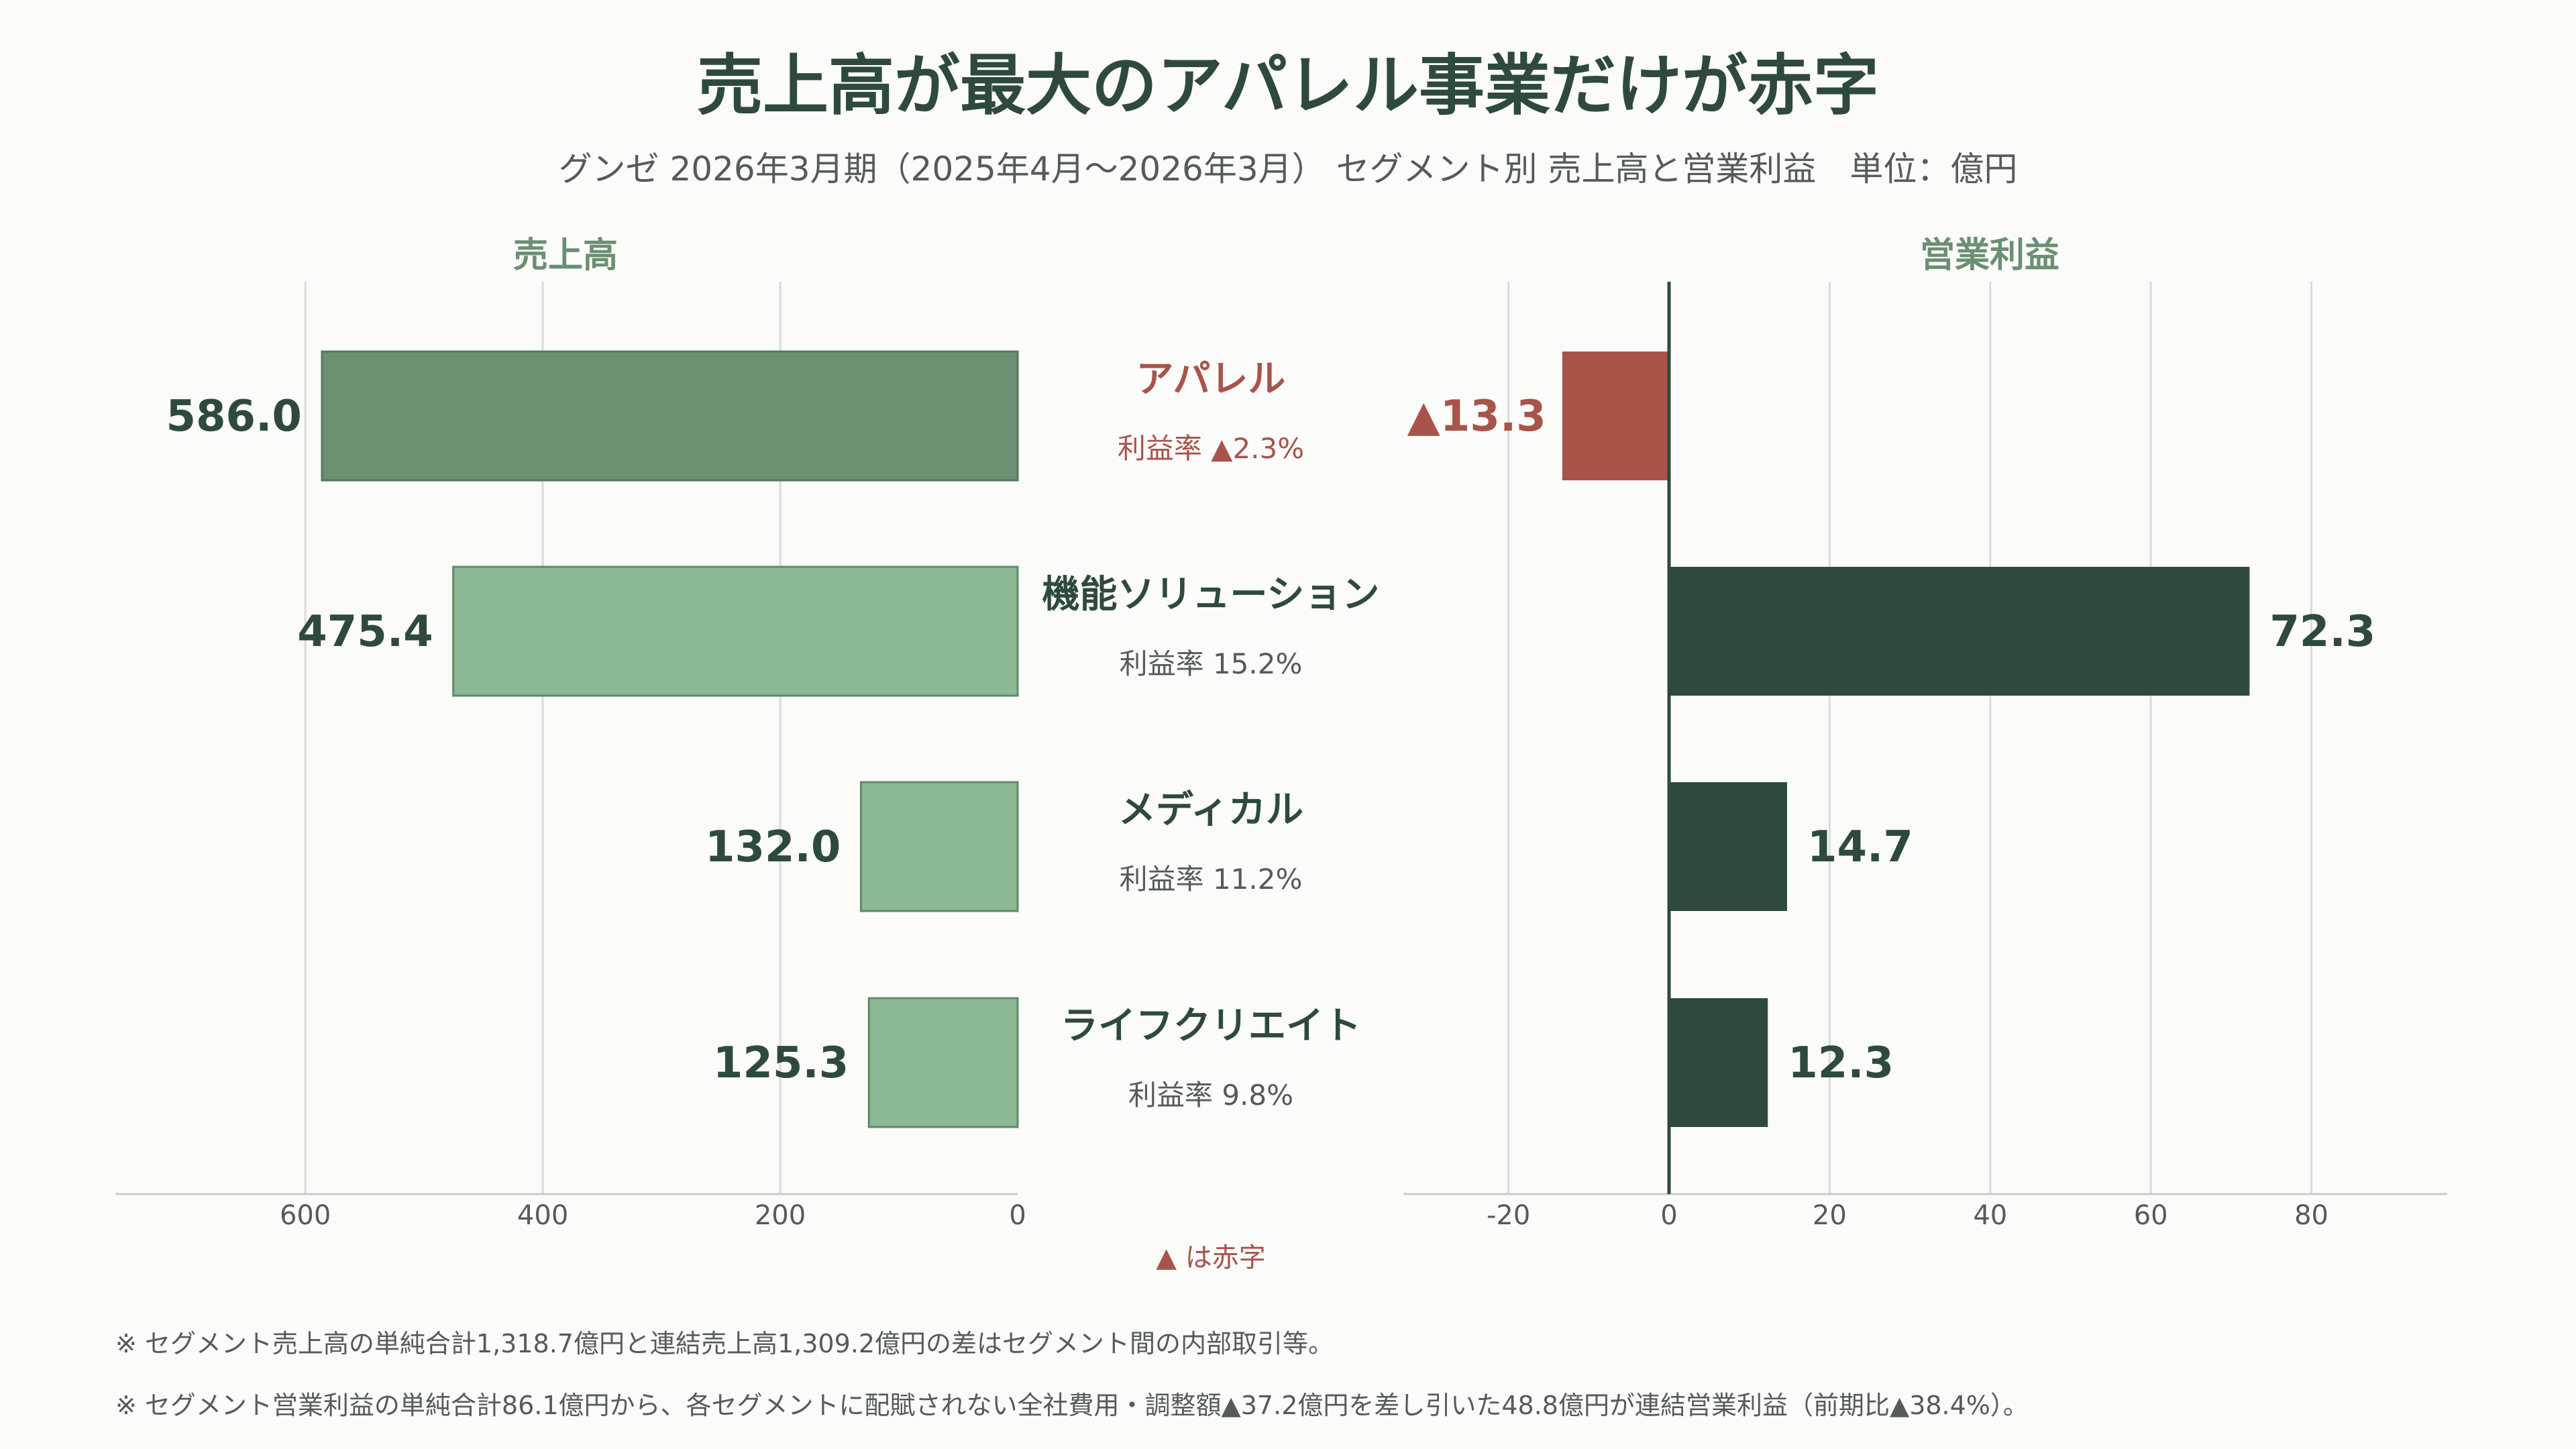 The width and height of the screenshot is (2576, 1449). I want to click on profit-tick-label: 40, so click(1990, 1215).